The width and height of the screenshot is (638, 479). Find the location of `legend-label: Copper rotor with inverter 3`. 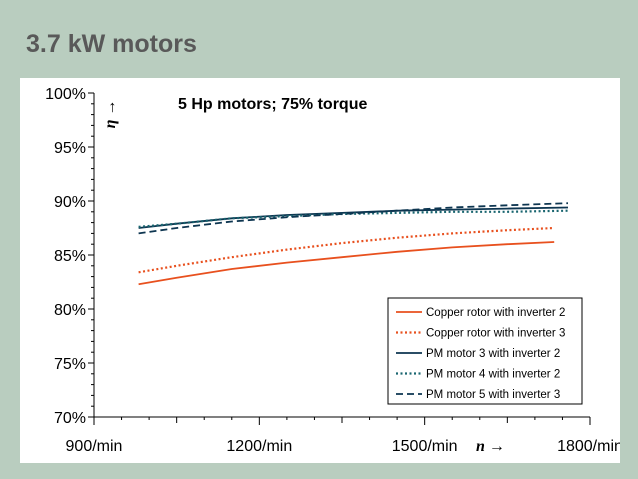

legend-label: Copper rotor with inverter 3 is located at coordinates (495, 334).